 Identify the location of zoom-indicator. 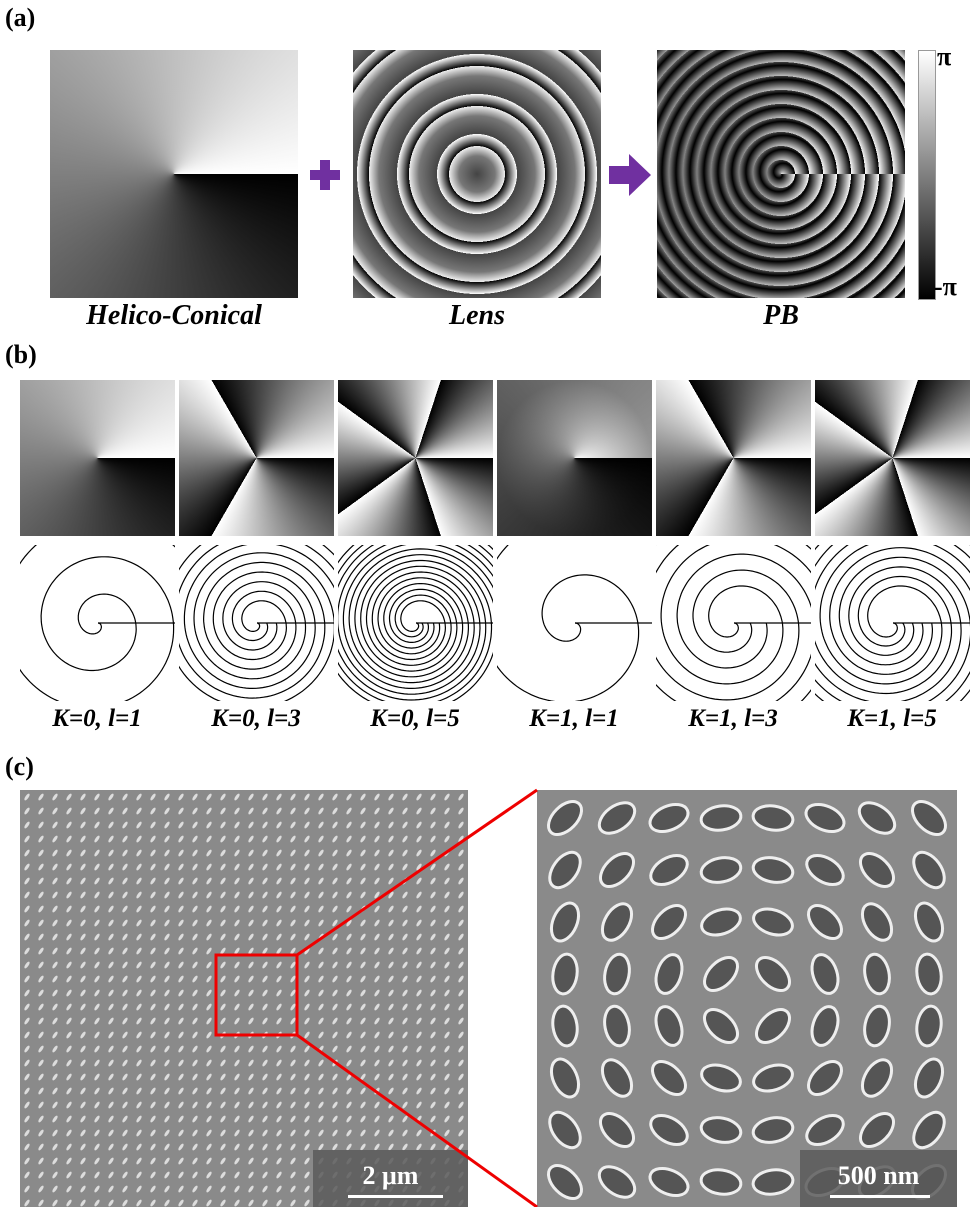
(376, 997).